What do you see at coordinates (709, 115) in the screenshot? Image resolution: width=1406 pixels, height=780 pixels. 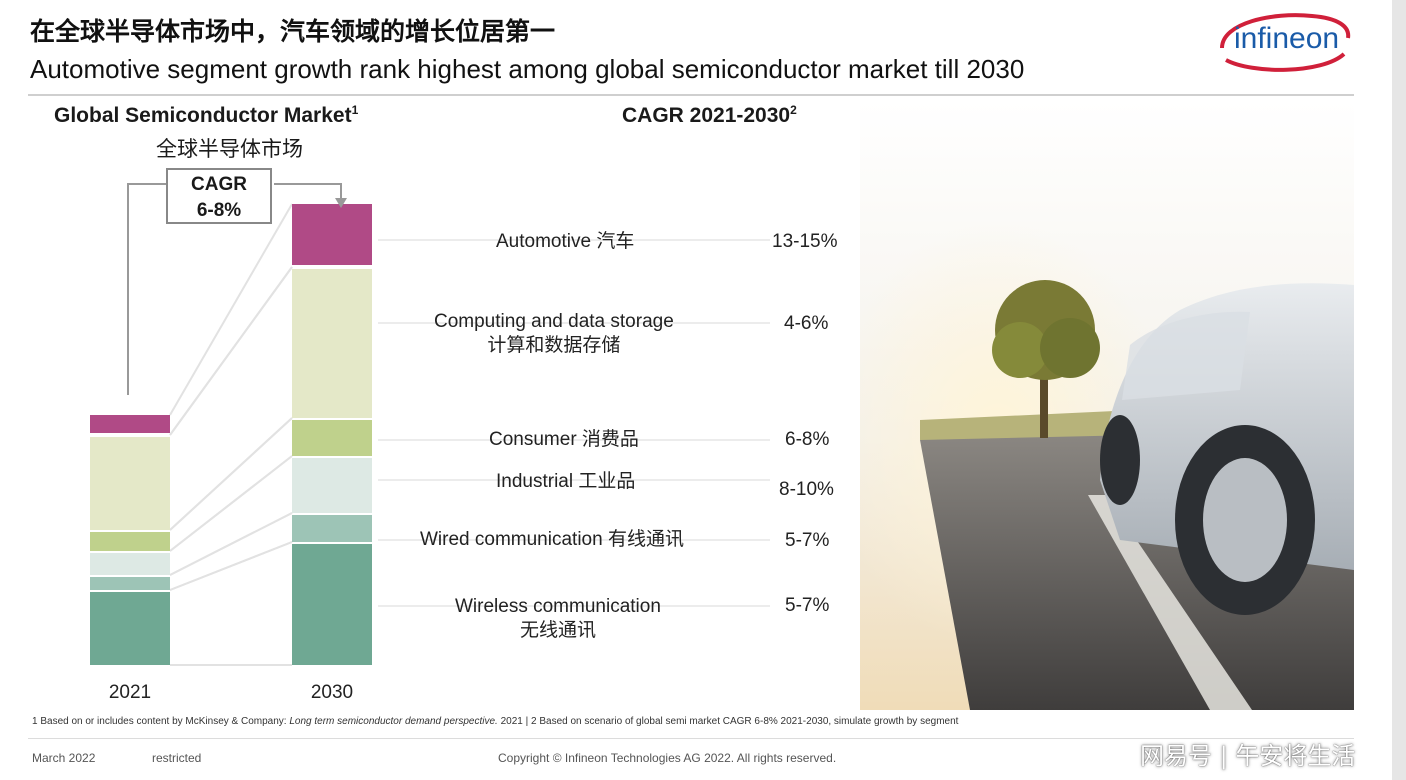 I see `cagr-column-title: CAGR 2021-20302` at bounding box center [709, 115].